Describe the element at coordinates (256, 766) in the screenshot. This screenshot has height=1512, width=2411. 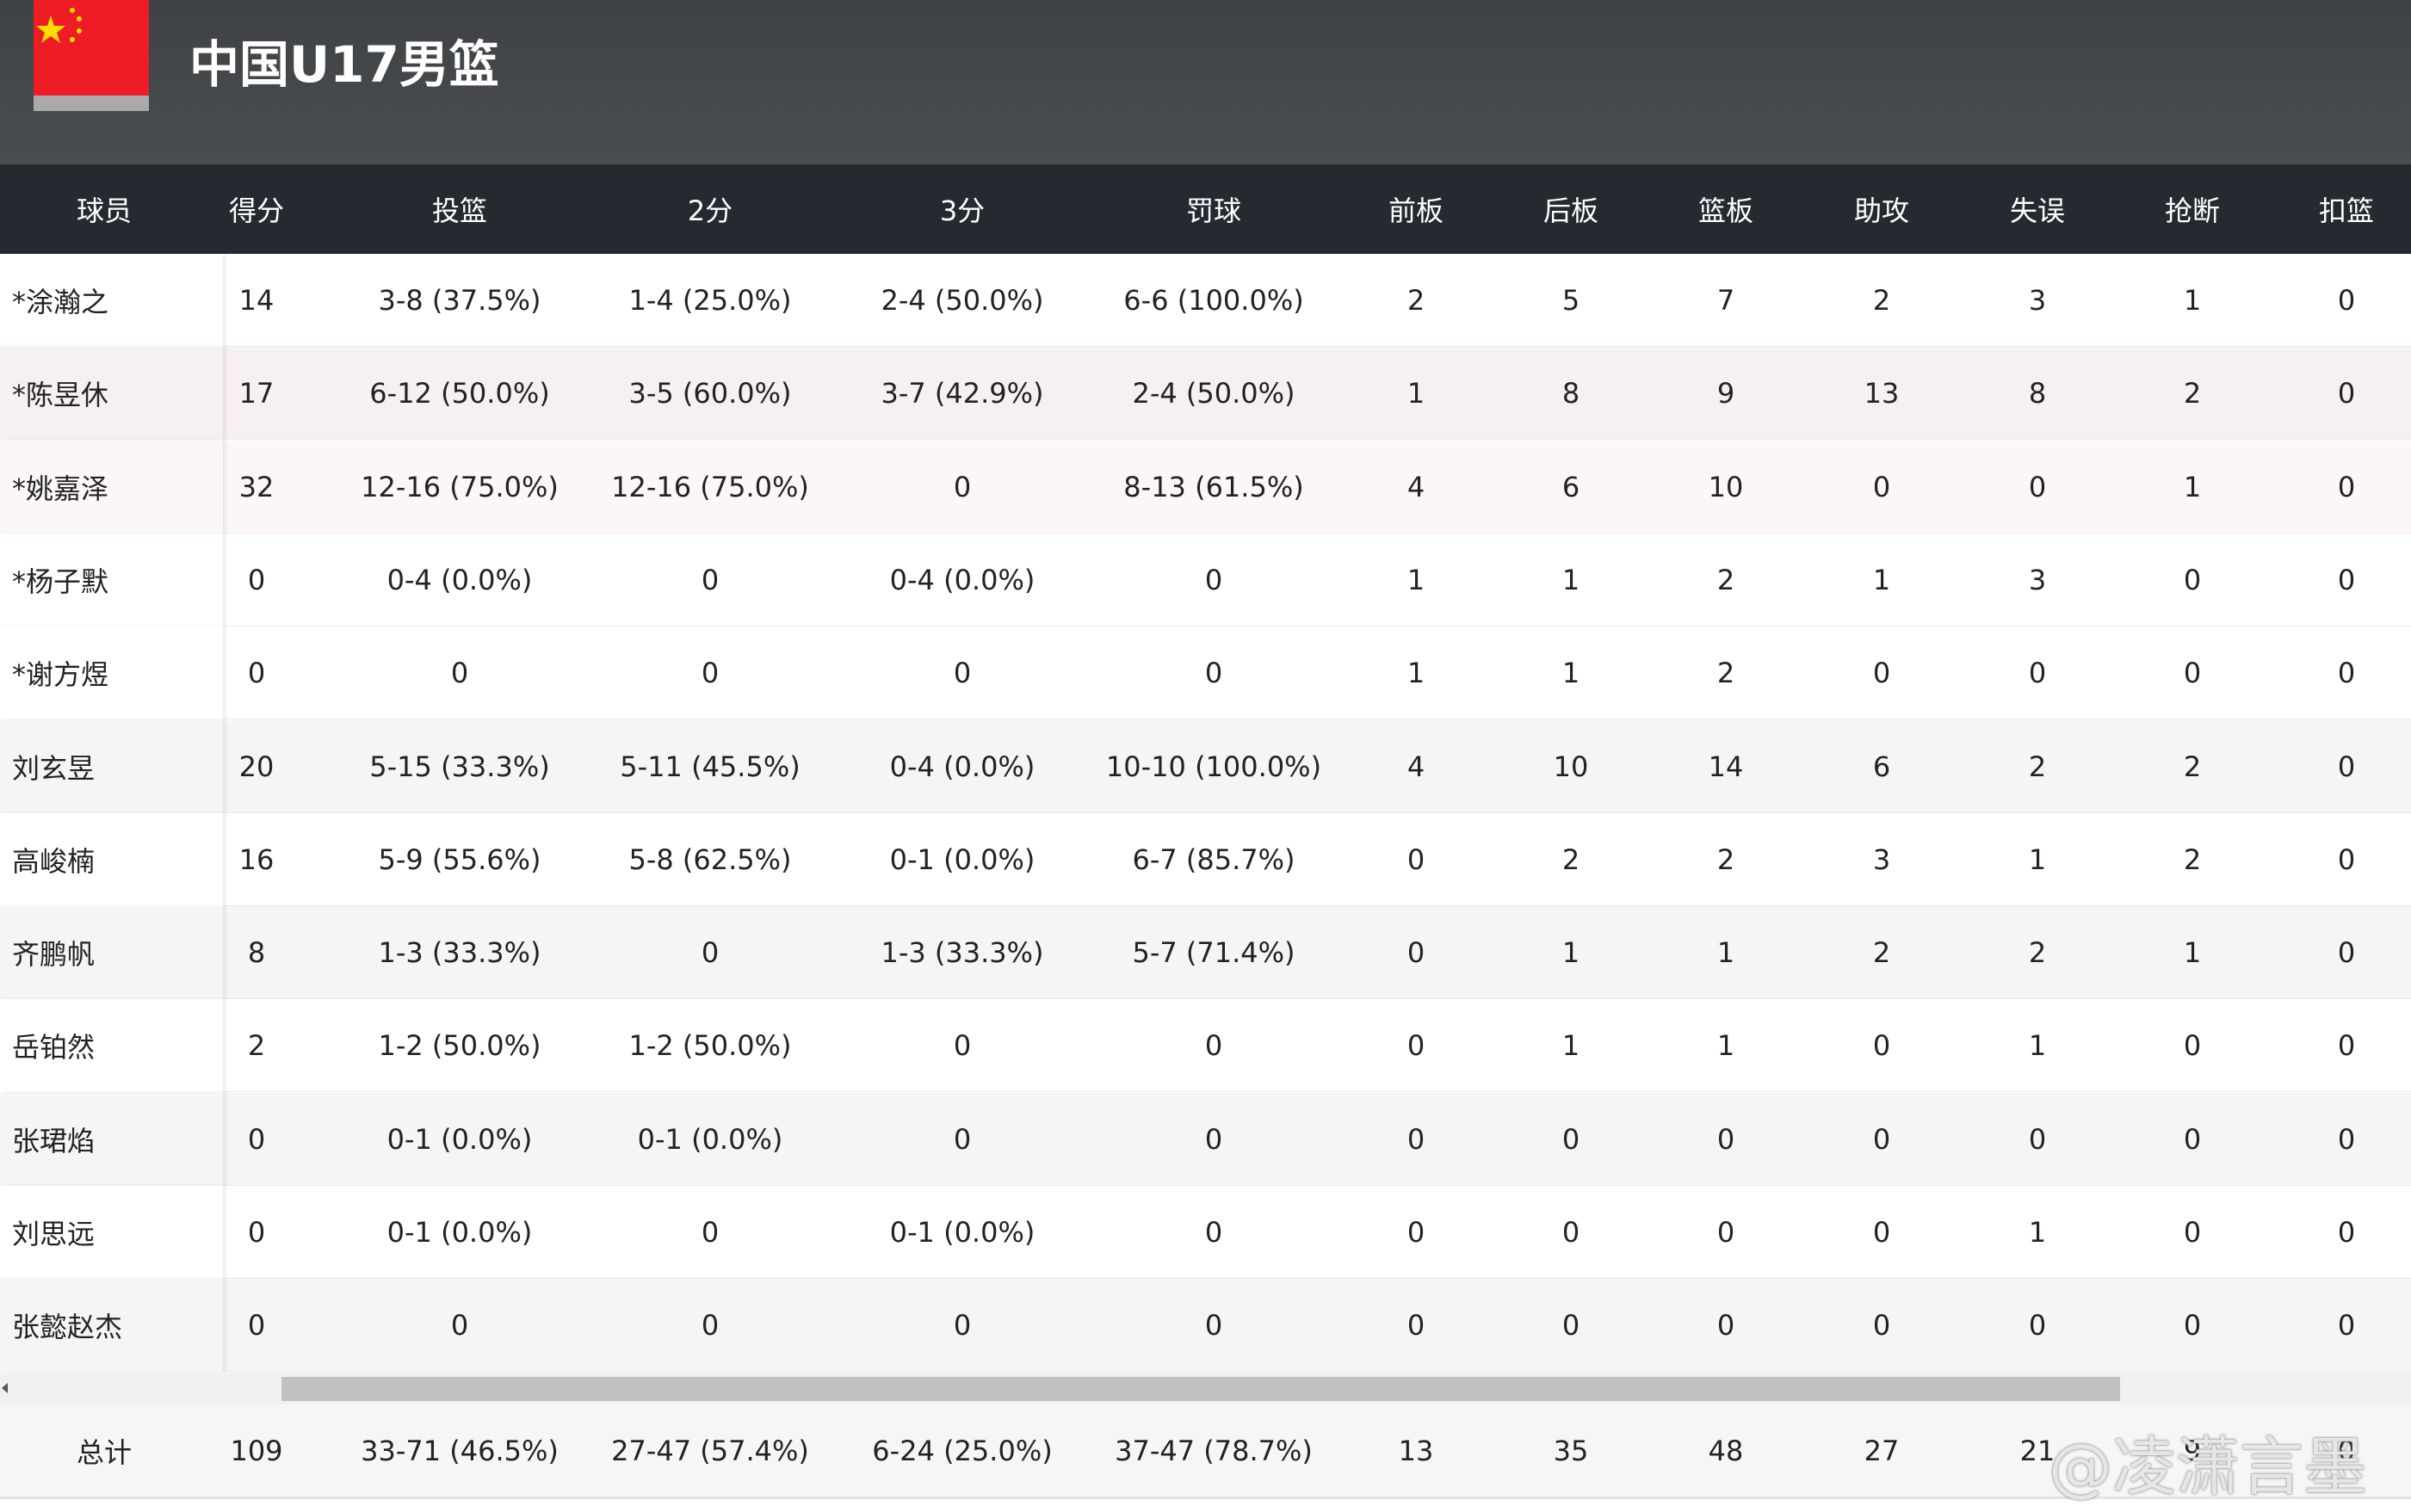
I see `cell: 20` at that location.